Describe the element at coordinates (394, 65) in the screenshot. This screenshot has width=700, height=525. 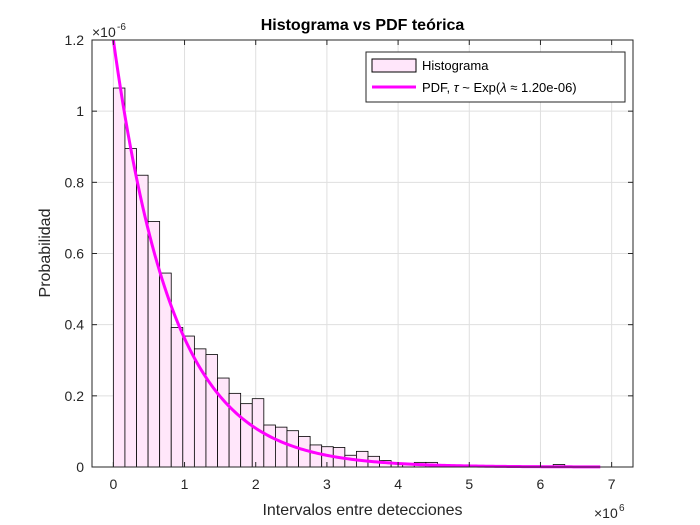
I see `legend-hist-swatch` at that location.